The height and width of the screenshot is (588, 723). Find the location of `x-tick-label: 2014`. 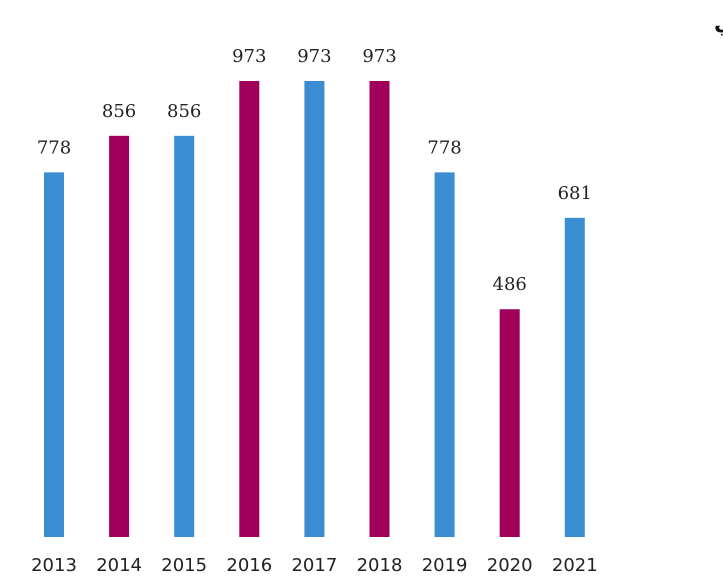

x-tick-label: 2014 is located at coordinates (119, 565).